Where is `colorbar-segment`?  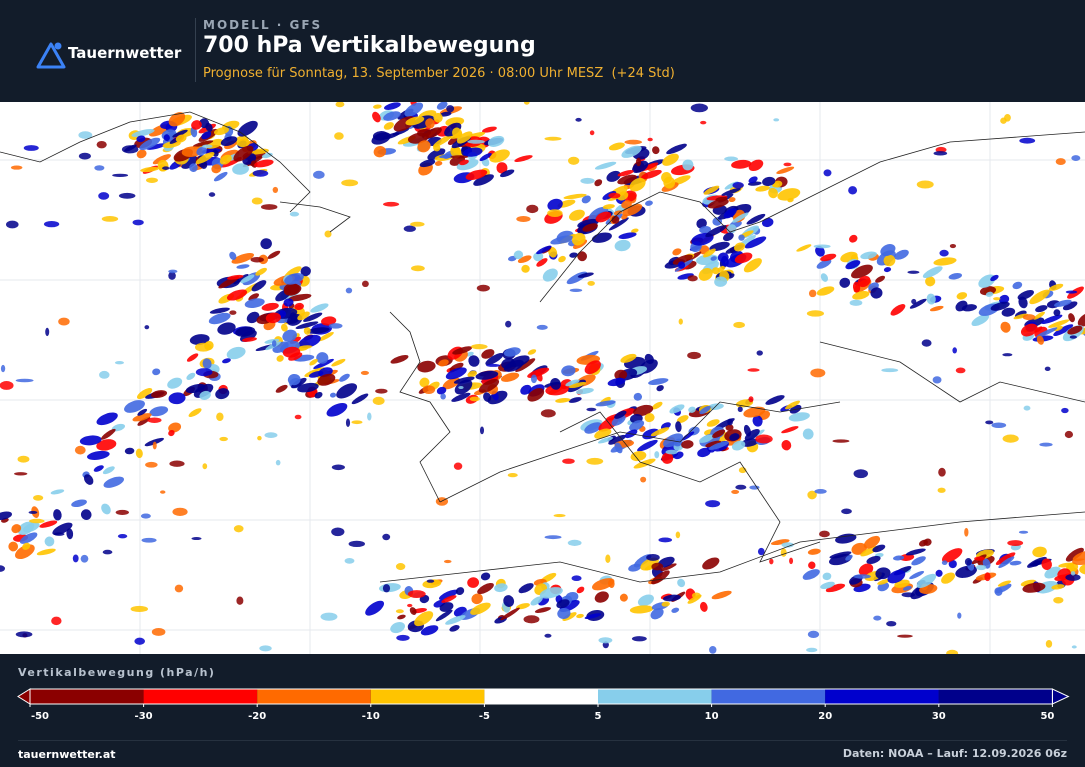
colorbar-segment is located at coordinates (541, 696).